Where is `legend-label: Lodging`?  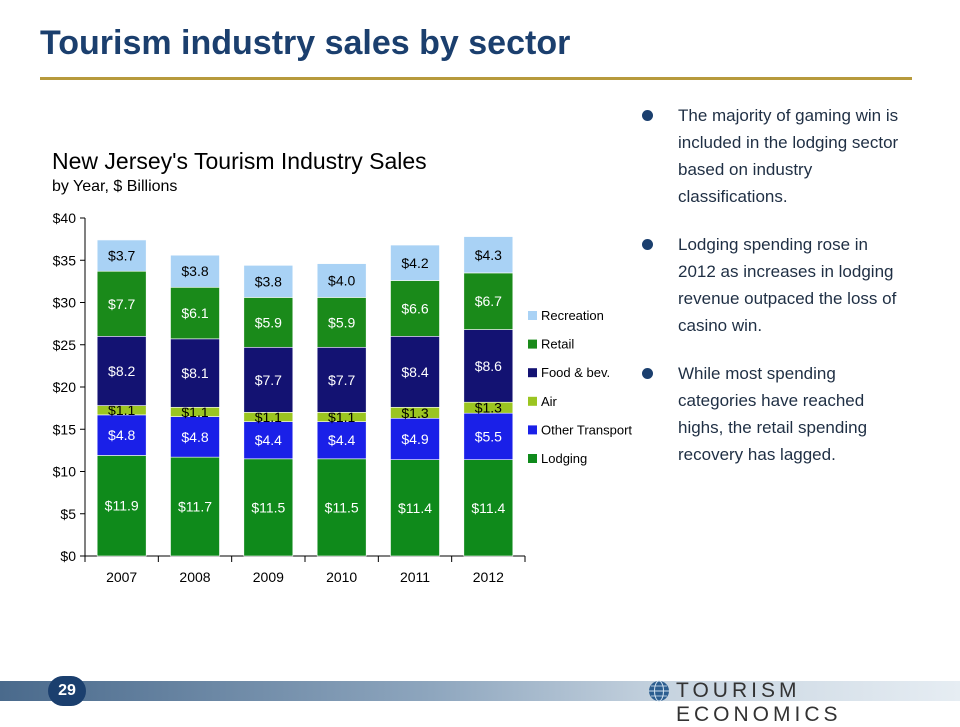 legend-label: Lodging is located at coordinates (564, 458).